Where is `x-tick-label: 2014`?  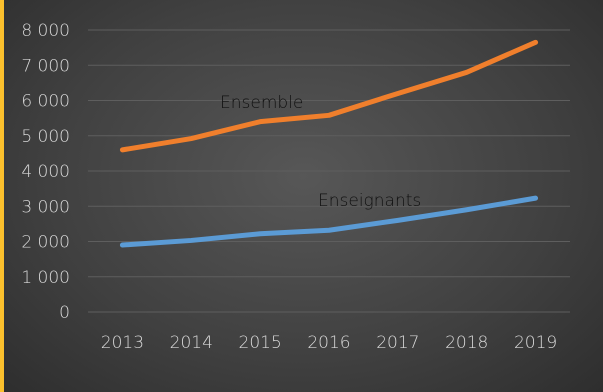 x-tick-label: 2014 is located at coordinates (191, 343).